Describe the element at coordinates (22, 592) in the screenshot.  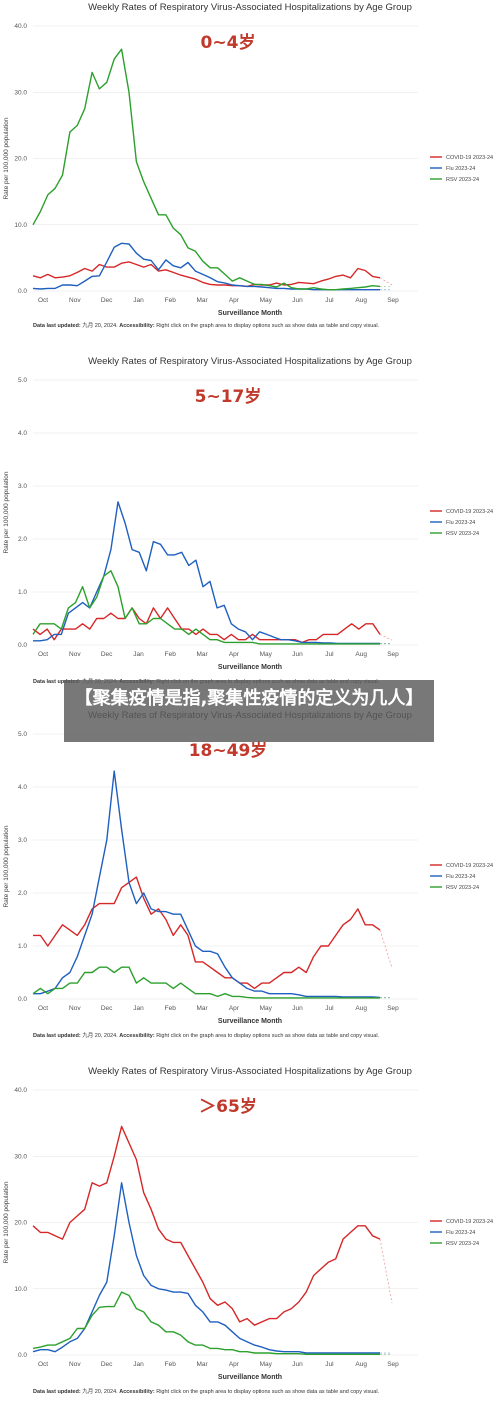
I see `y-tick-label: 1.0` at that location.